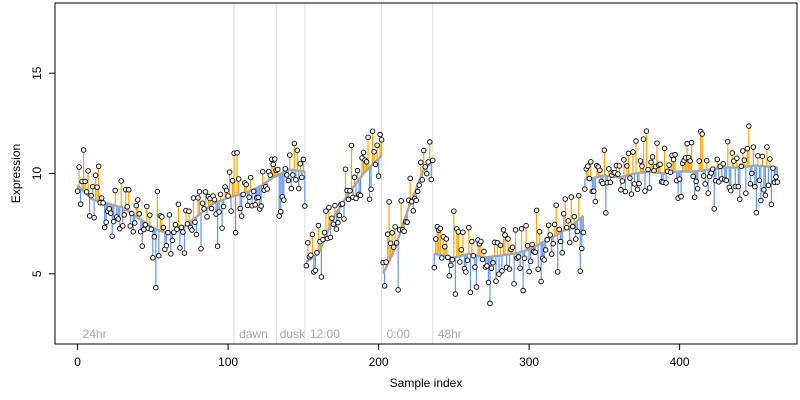  I want to click on y-axis: 5 10 15, so click(42, 171).